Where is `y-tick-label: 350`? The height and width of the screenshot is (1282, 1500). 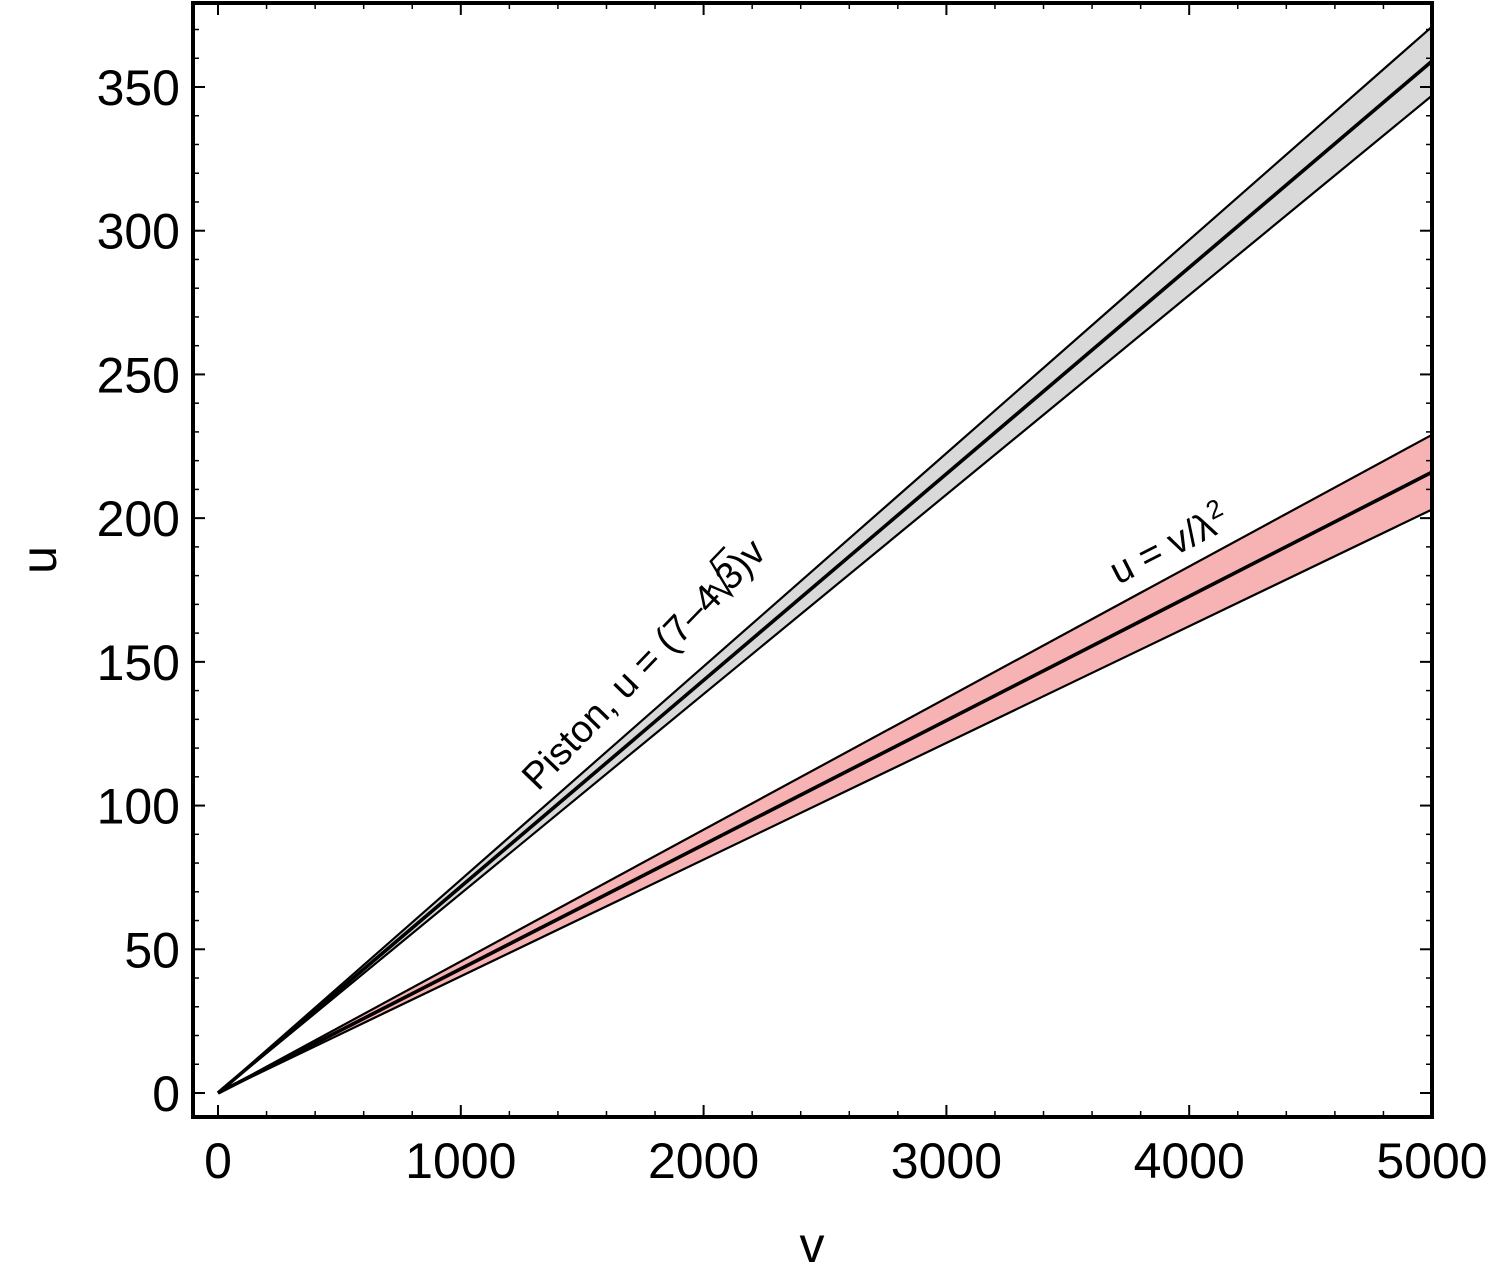
y-tick-label: 350 is located at coordinates (138, 88).